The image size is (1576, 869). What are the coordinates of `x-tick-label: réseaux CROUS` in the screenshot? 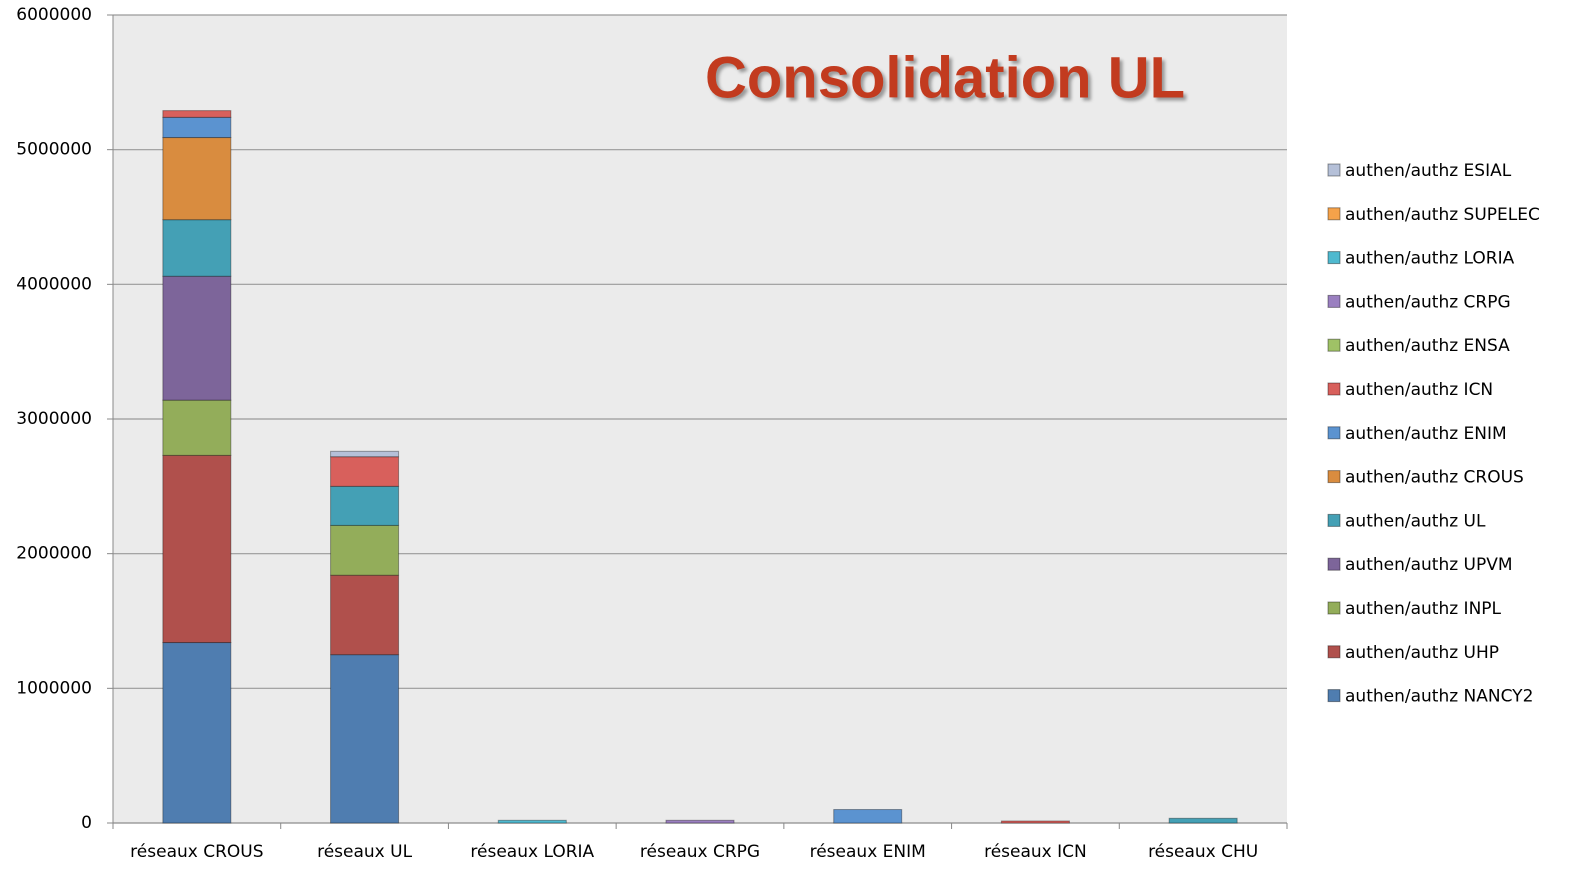 It's located at (196, 852).